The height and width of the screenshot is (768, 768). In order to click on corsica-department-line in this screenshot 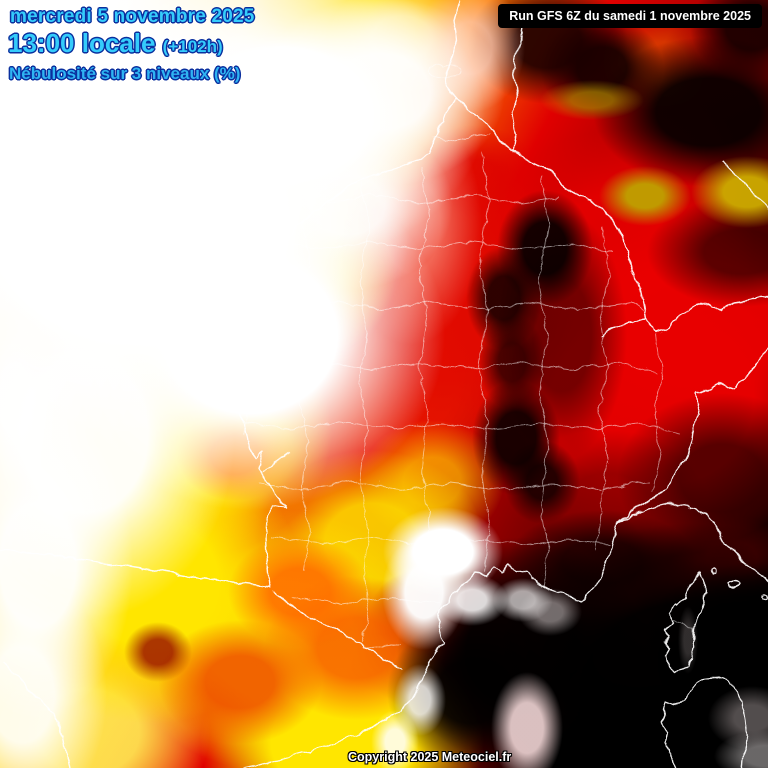, I will do `click(682, 629)`.